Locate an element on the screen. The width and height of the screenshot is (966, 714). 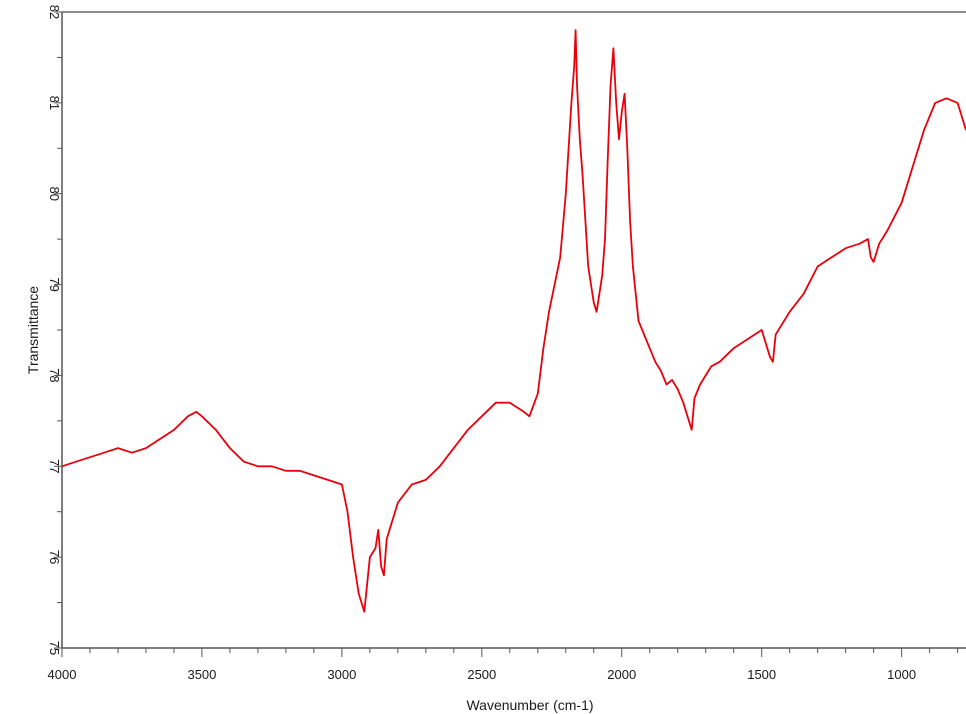
y-tick-label: 80 is located at coordinates (54, 193).